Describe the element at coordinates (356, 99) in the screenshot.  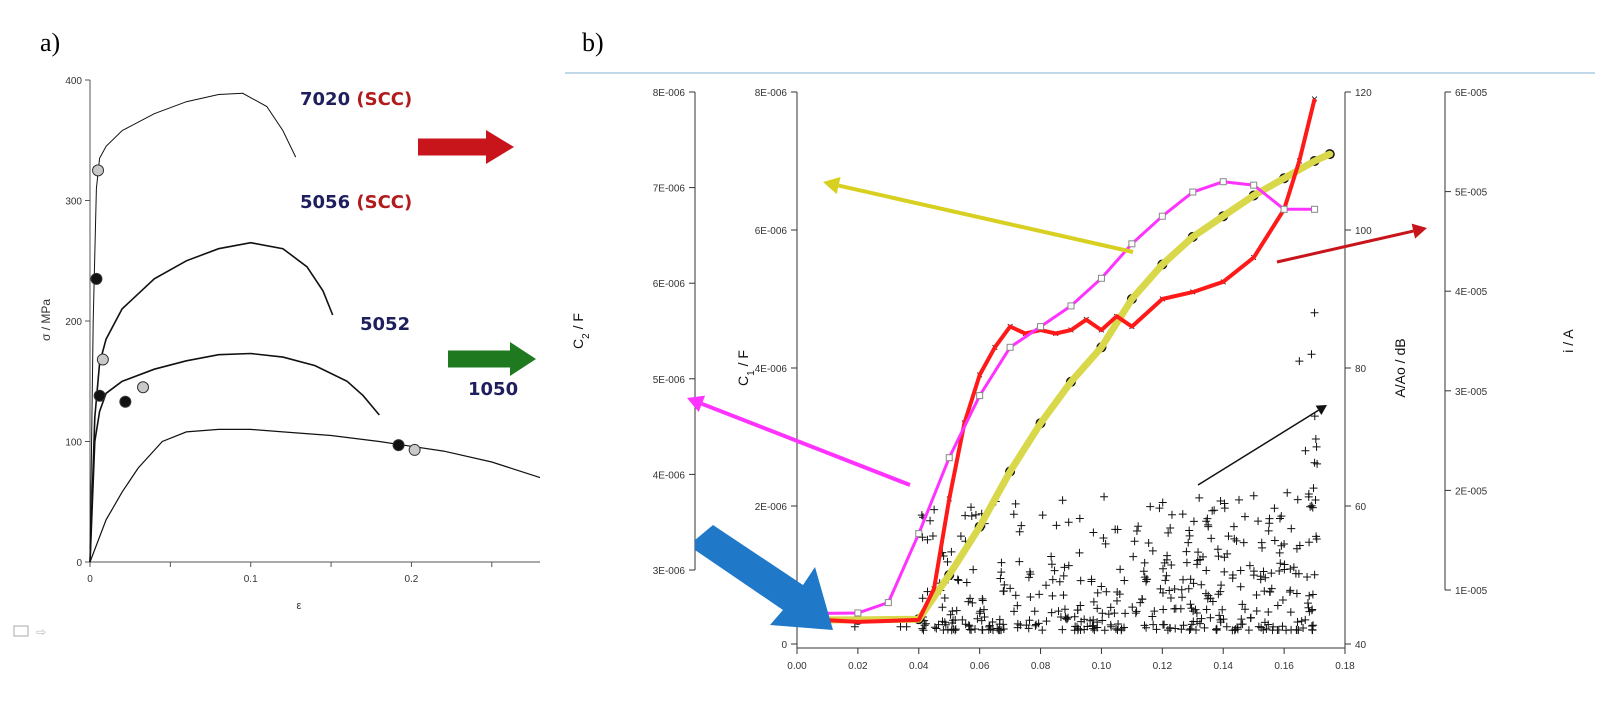
I see `series-label-text: 7020 (SCC)` at that location.